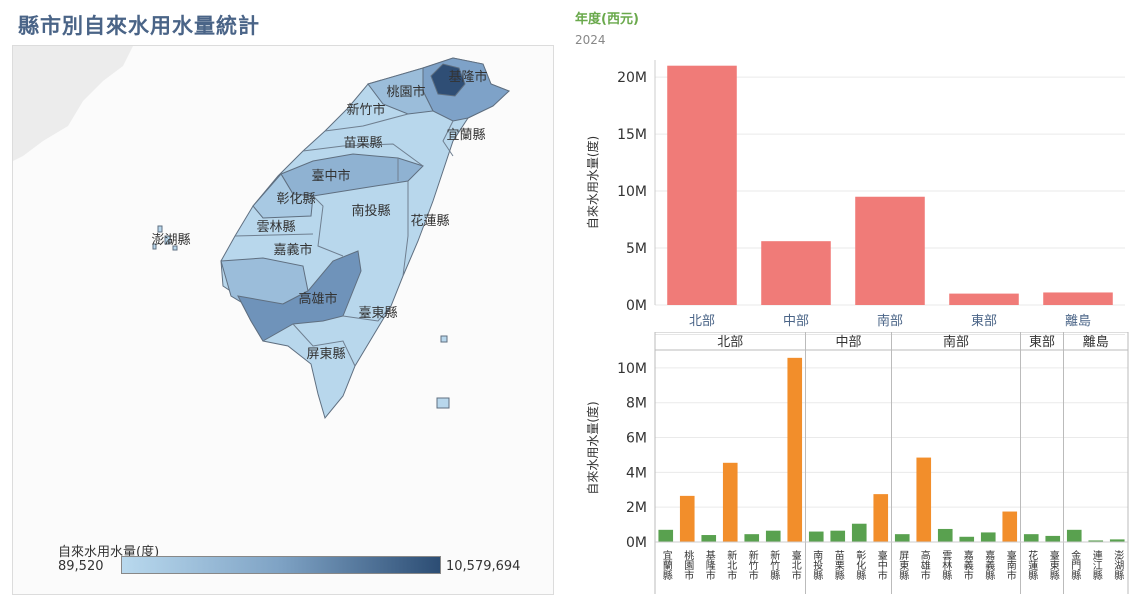  Describe the element at coordinates (281, 565) in the screenshot. I see `legend-gradient-bar` at that location.